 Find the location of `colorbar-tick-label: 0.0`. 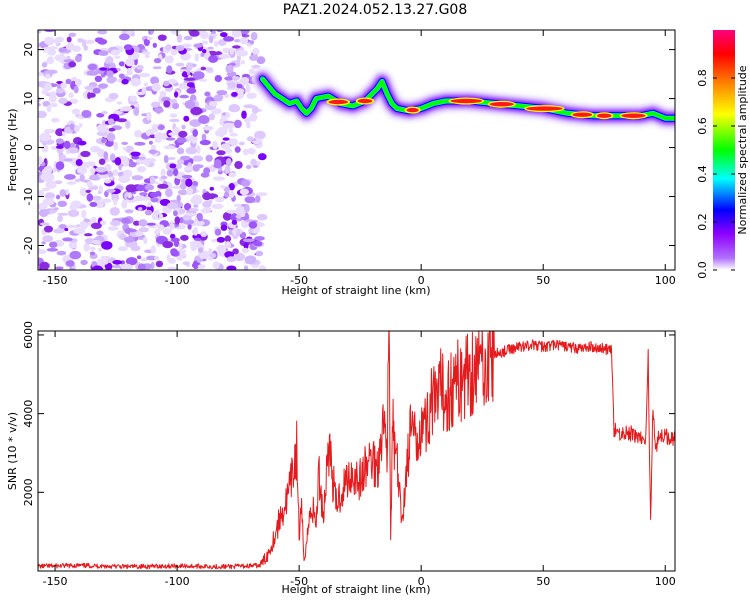

colorbar-tick-label: 0.0 is located at coordinates (702, 270).